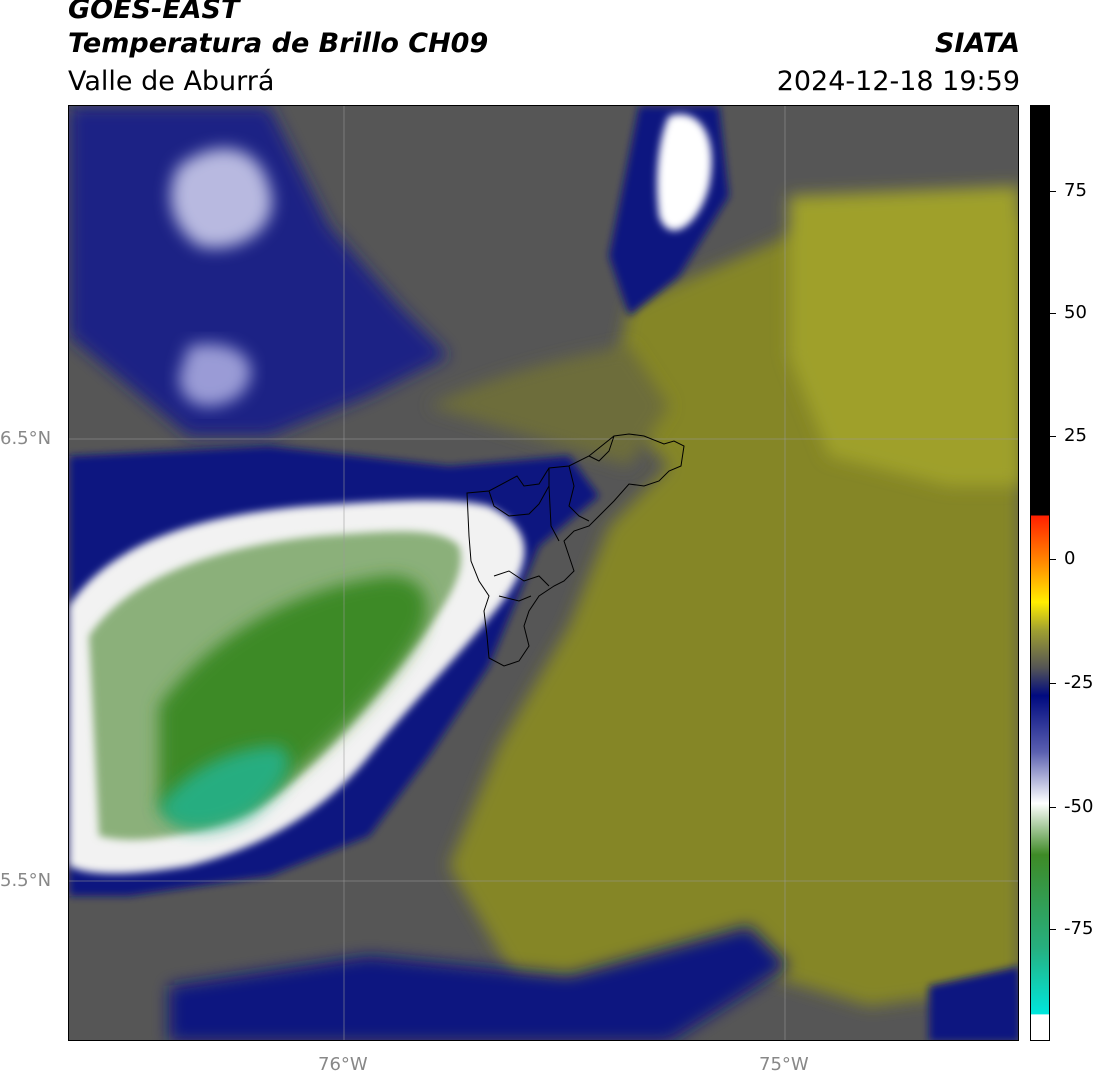  What do you see at coordinates (215, 375) in the screenshot?
I see `cloud-top-northwest` at bounding box center [215, 375].